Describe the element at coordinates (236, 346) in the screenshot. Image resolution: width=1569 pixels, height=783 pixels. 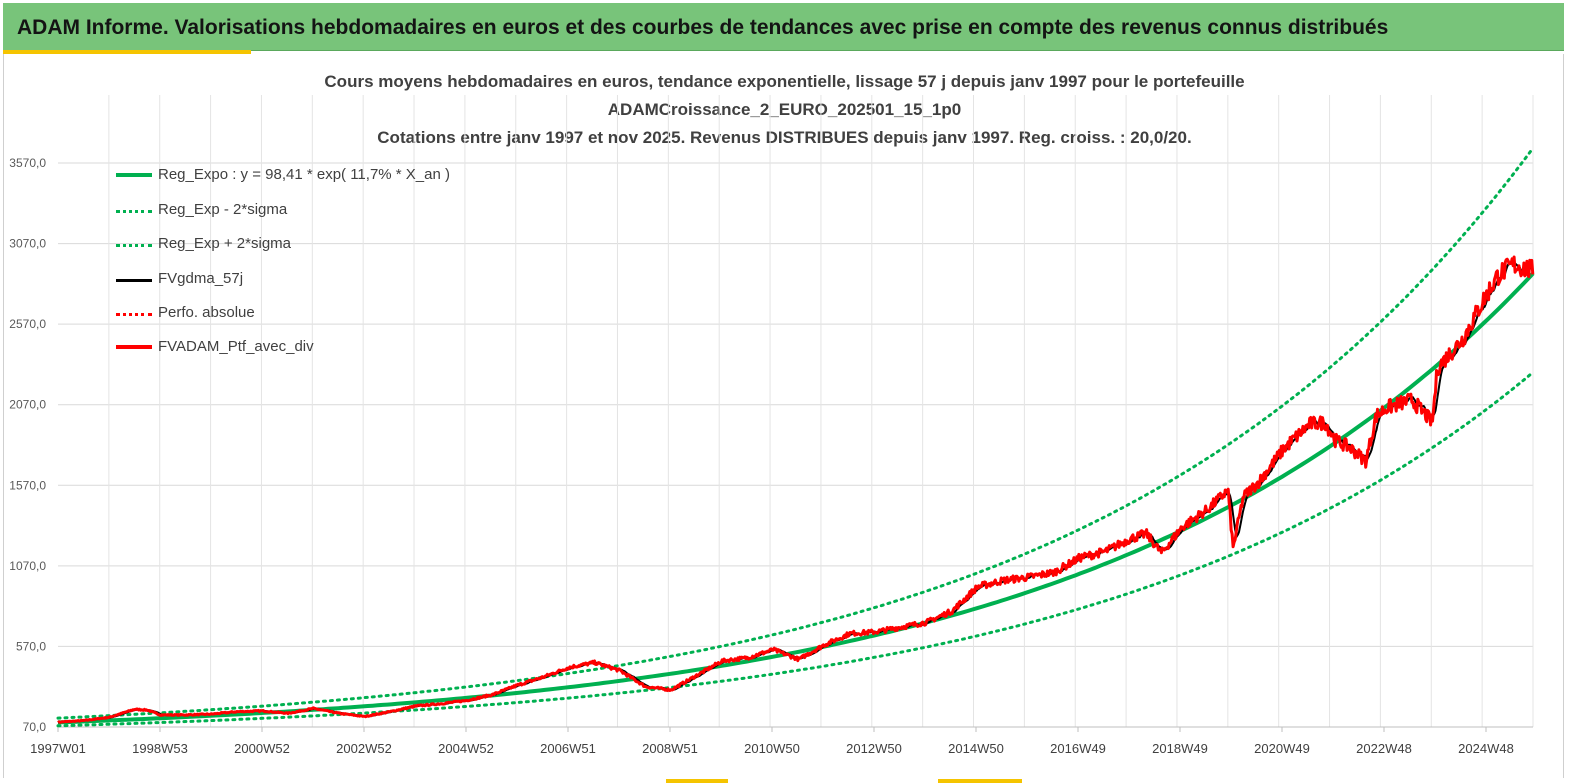
I see `legend-label-portfolio: FVADAM_Ptf_avec_div` at that location.